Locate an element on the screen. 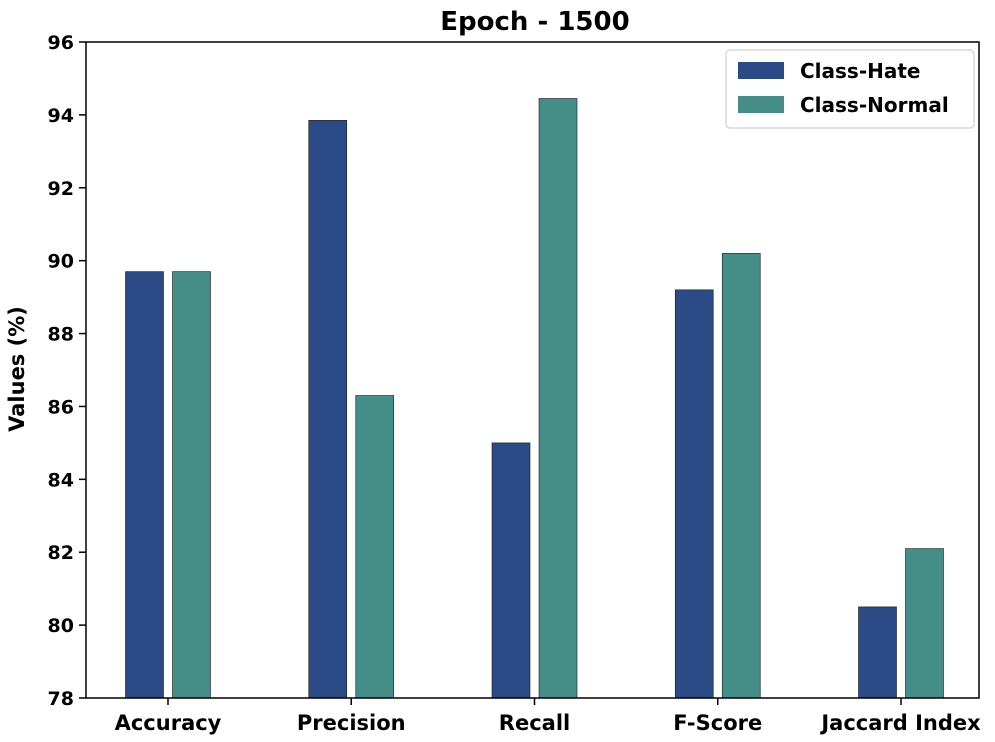  bar-class-hate-jaccard-index is located at coordinates (877, 652).